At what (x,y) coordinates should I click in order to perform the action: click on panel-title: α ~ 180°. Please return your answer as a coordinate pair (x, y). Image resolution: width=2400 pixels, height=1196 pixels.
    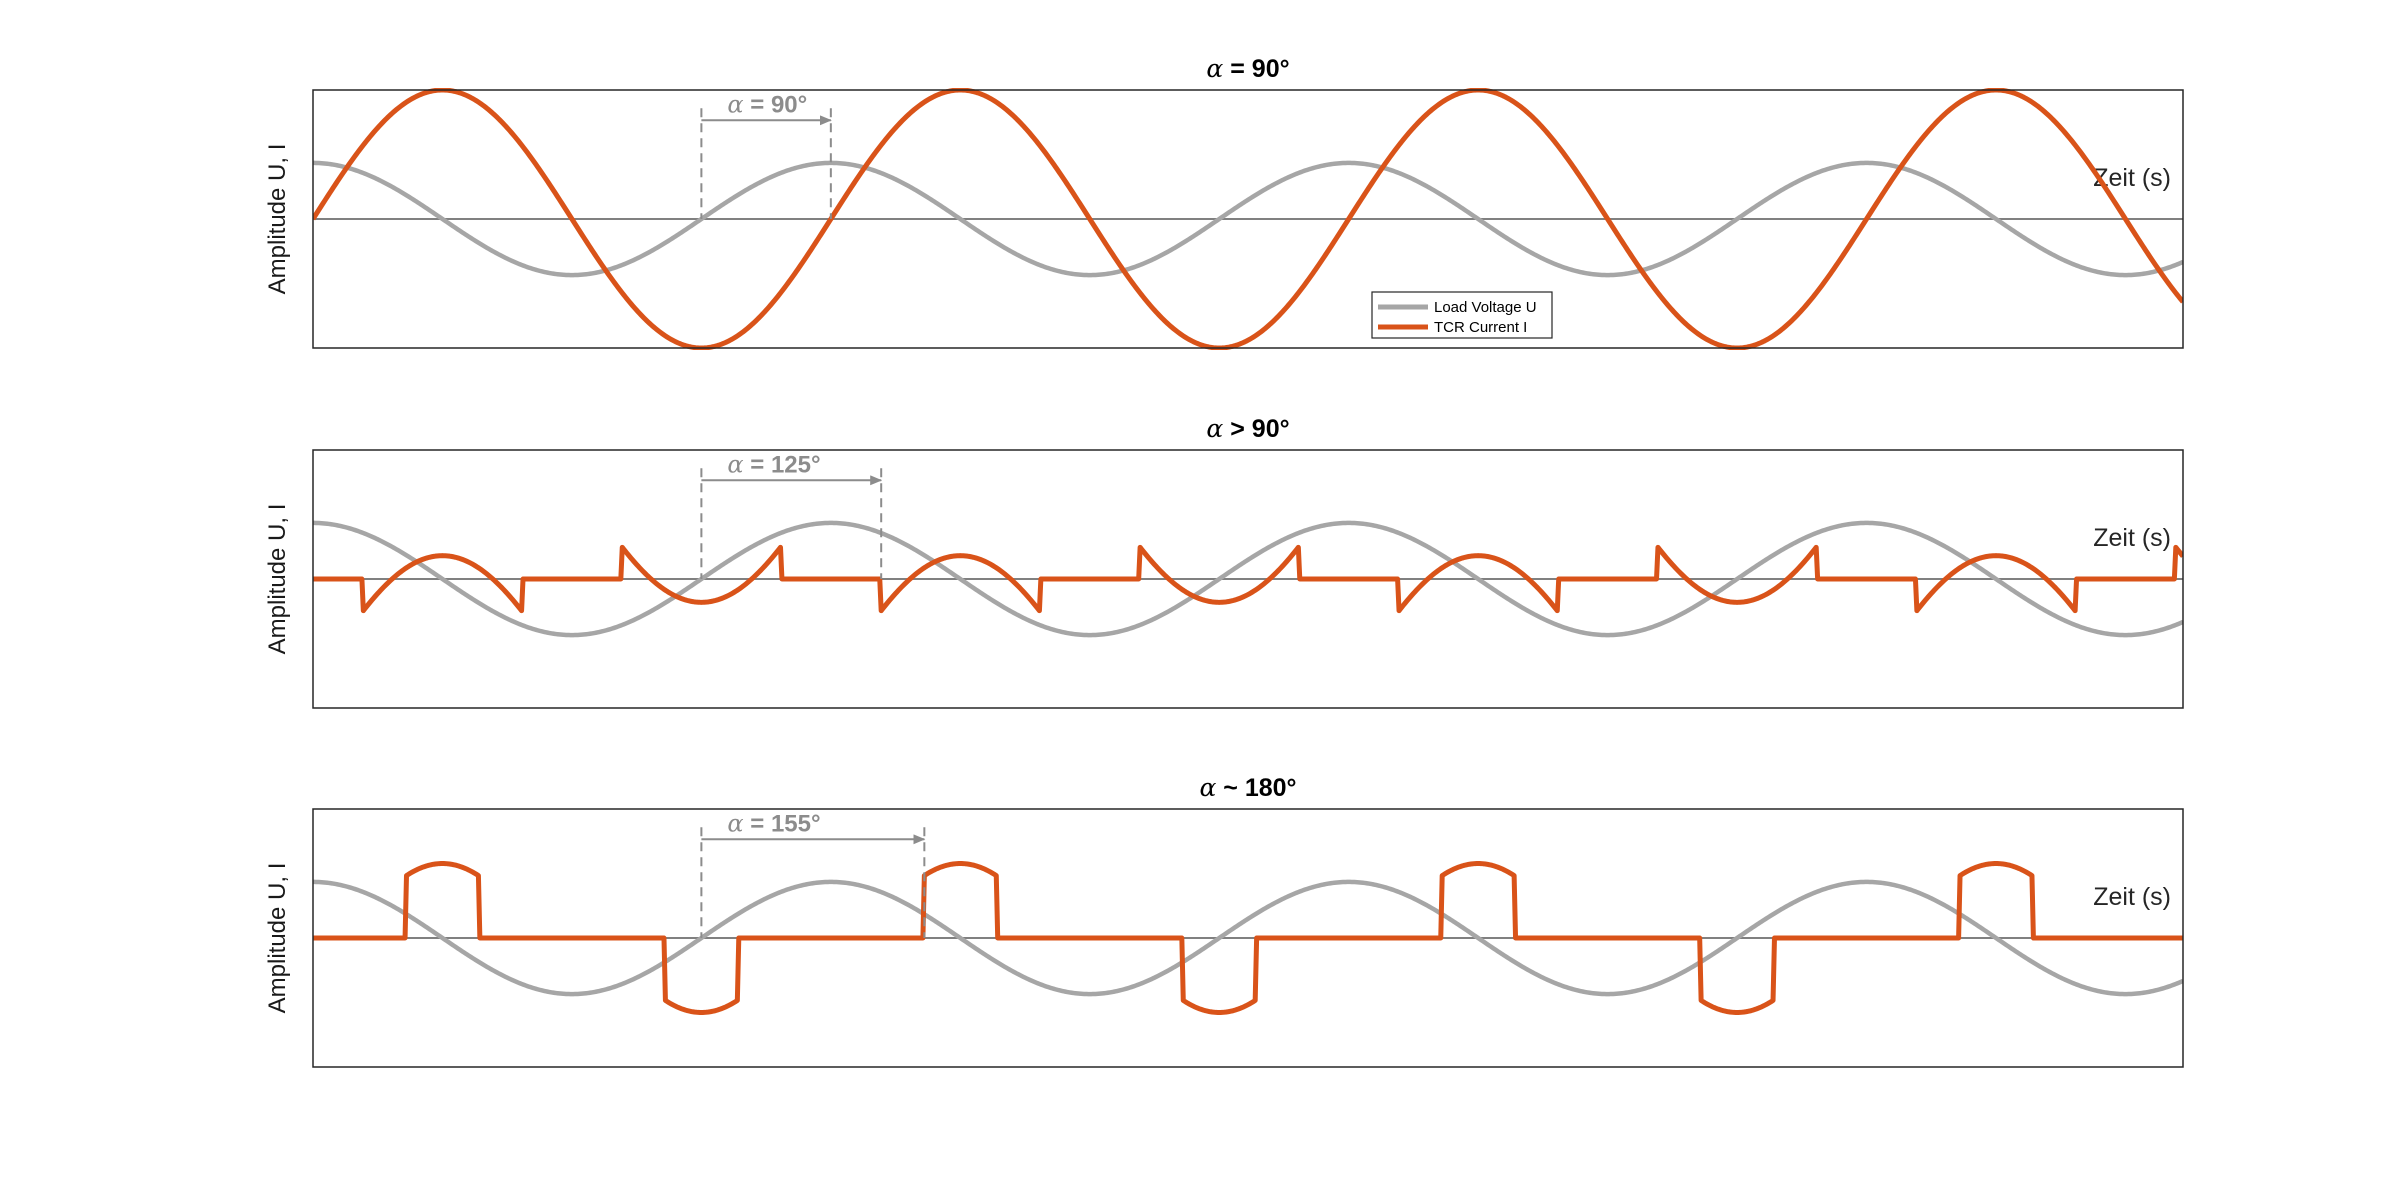
    Looking at the image, I should click on (1247, 787).